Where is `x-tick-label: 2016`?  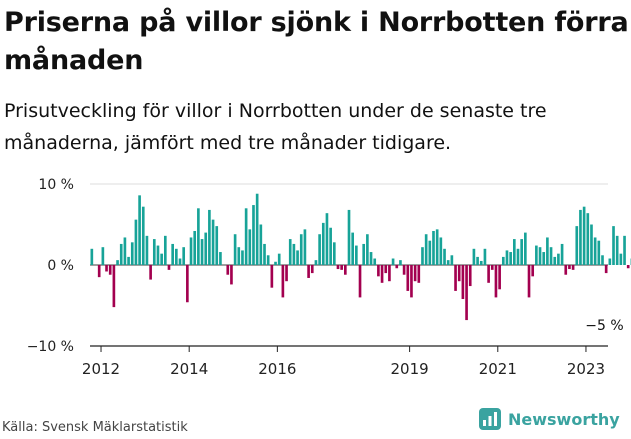 x-tick-label: 2016 is located at coordinates (277, 369).